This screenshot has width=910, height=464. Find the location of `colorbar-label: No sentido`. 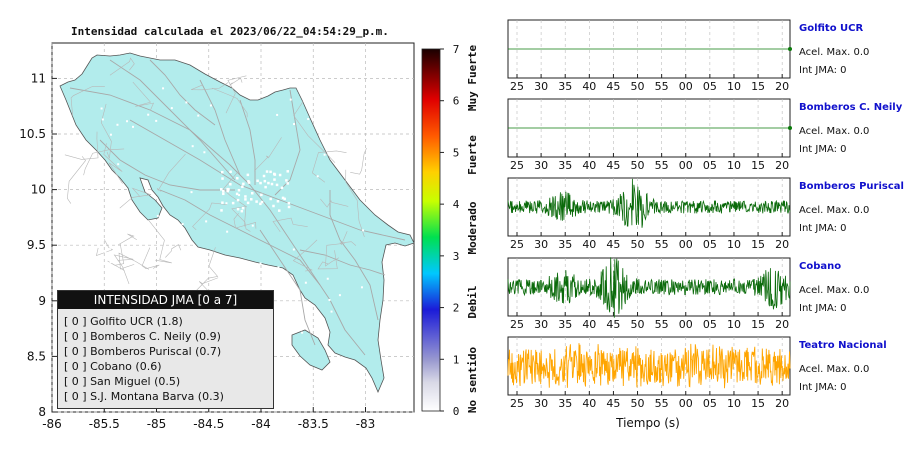

colorbar-label: No sentido is located at coordinates (472, 380).